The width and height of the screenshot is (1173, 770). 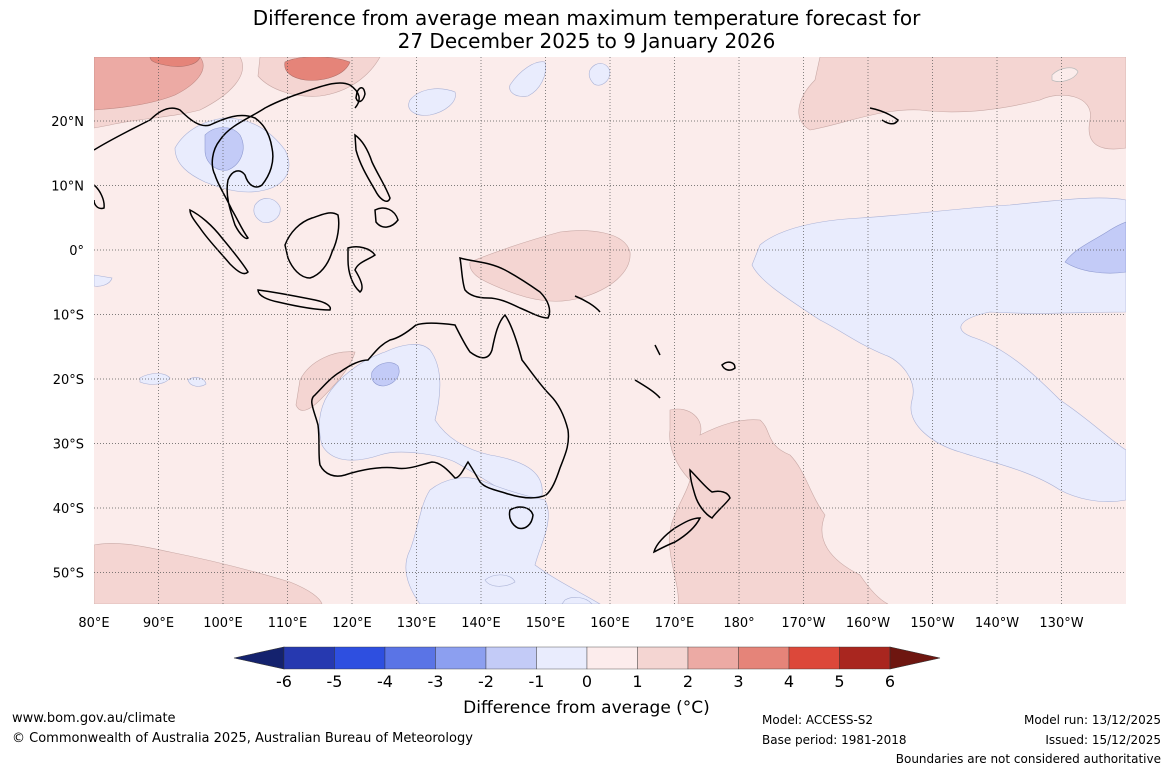 What do you see at coordinates (68, 445) in the screenshot?
I see `latitude-label: 30°S` at bounding box center [68, 445].